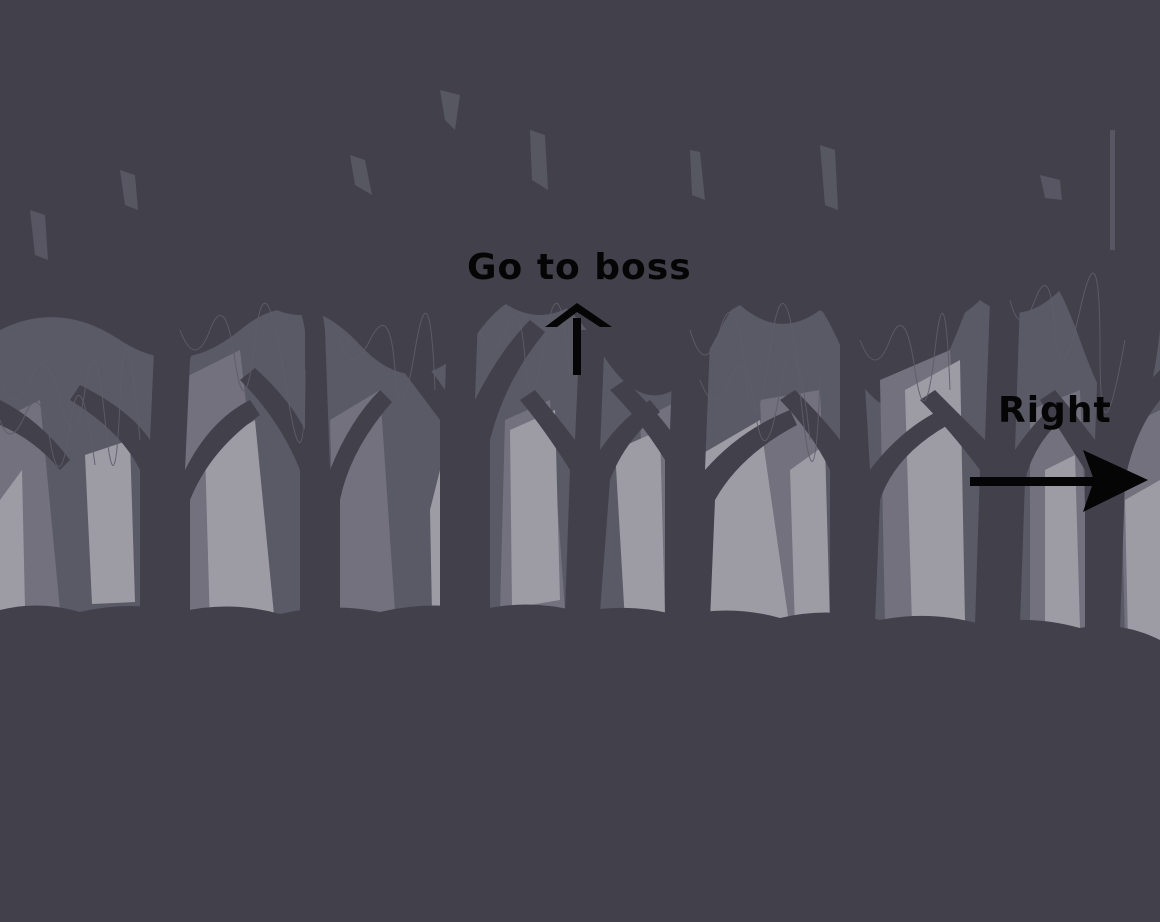  I want to click on go-to-boss-label: Go to boss, so click(579, 267).